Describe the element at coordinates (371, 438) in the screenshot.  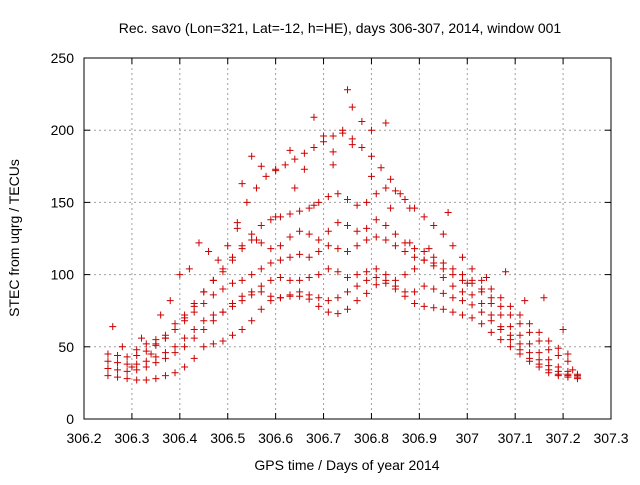
I see `x-tick-label: 306.8` at that location.